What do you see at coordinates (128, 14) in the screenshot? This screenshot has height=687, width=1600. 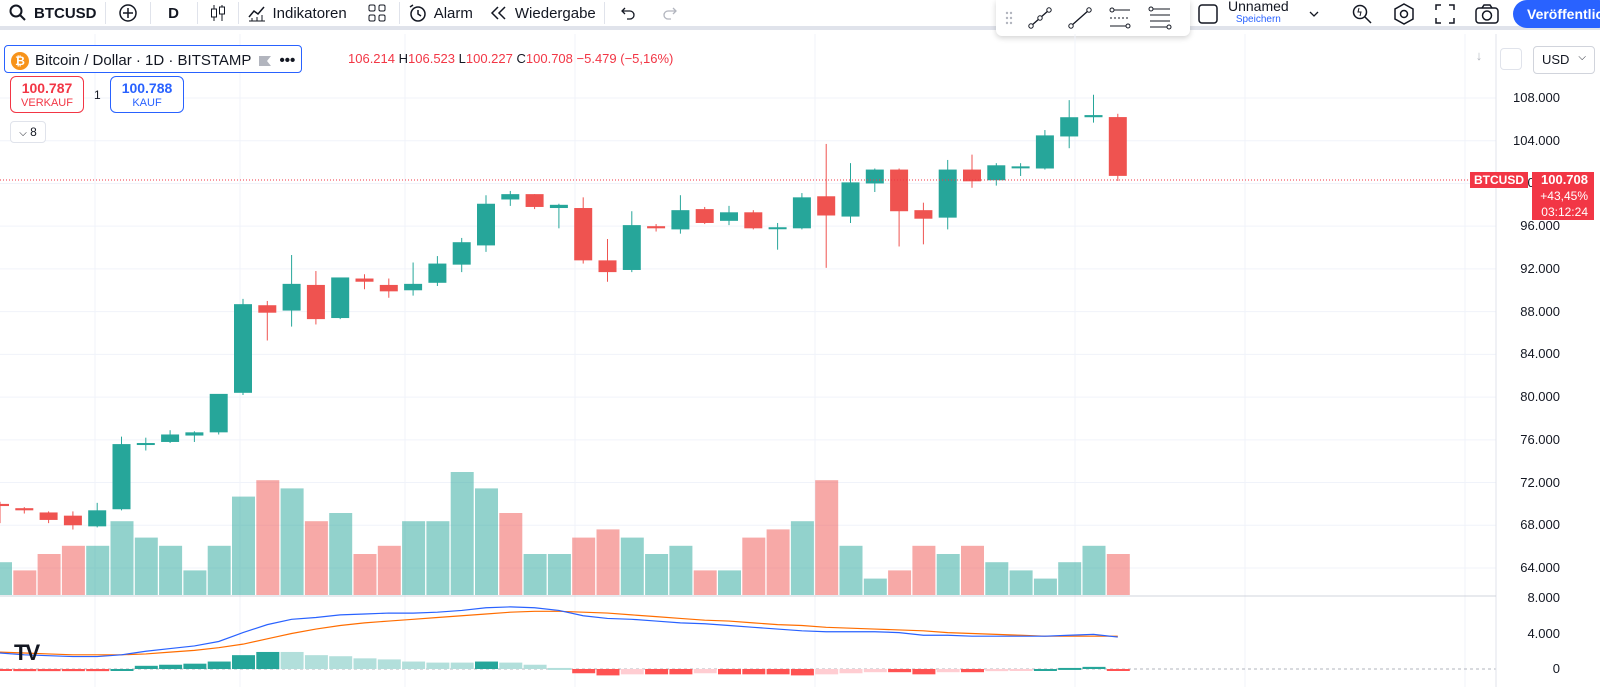 I see `compare-button` at bounding box center [128, 14].